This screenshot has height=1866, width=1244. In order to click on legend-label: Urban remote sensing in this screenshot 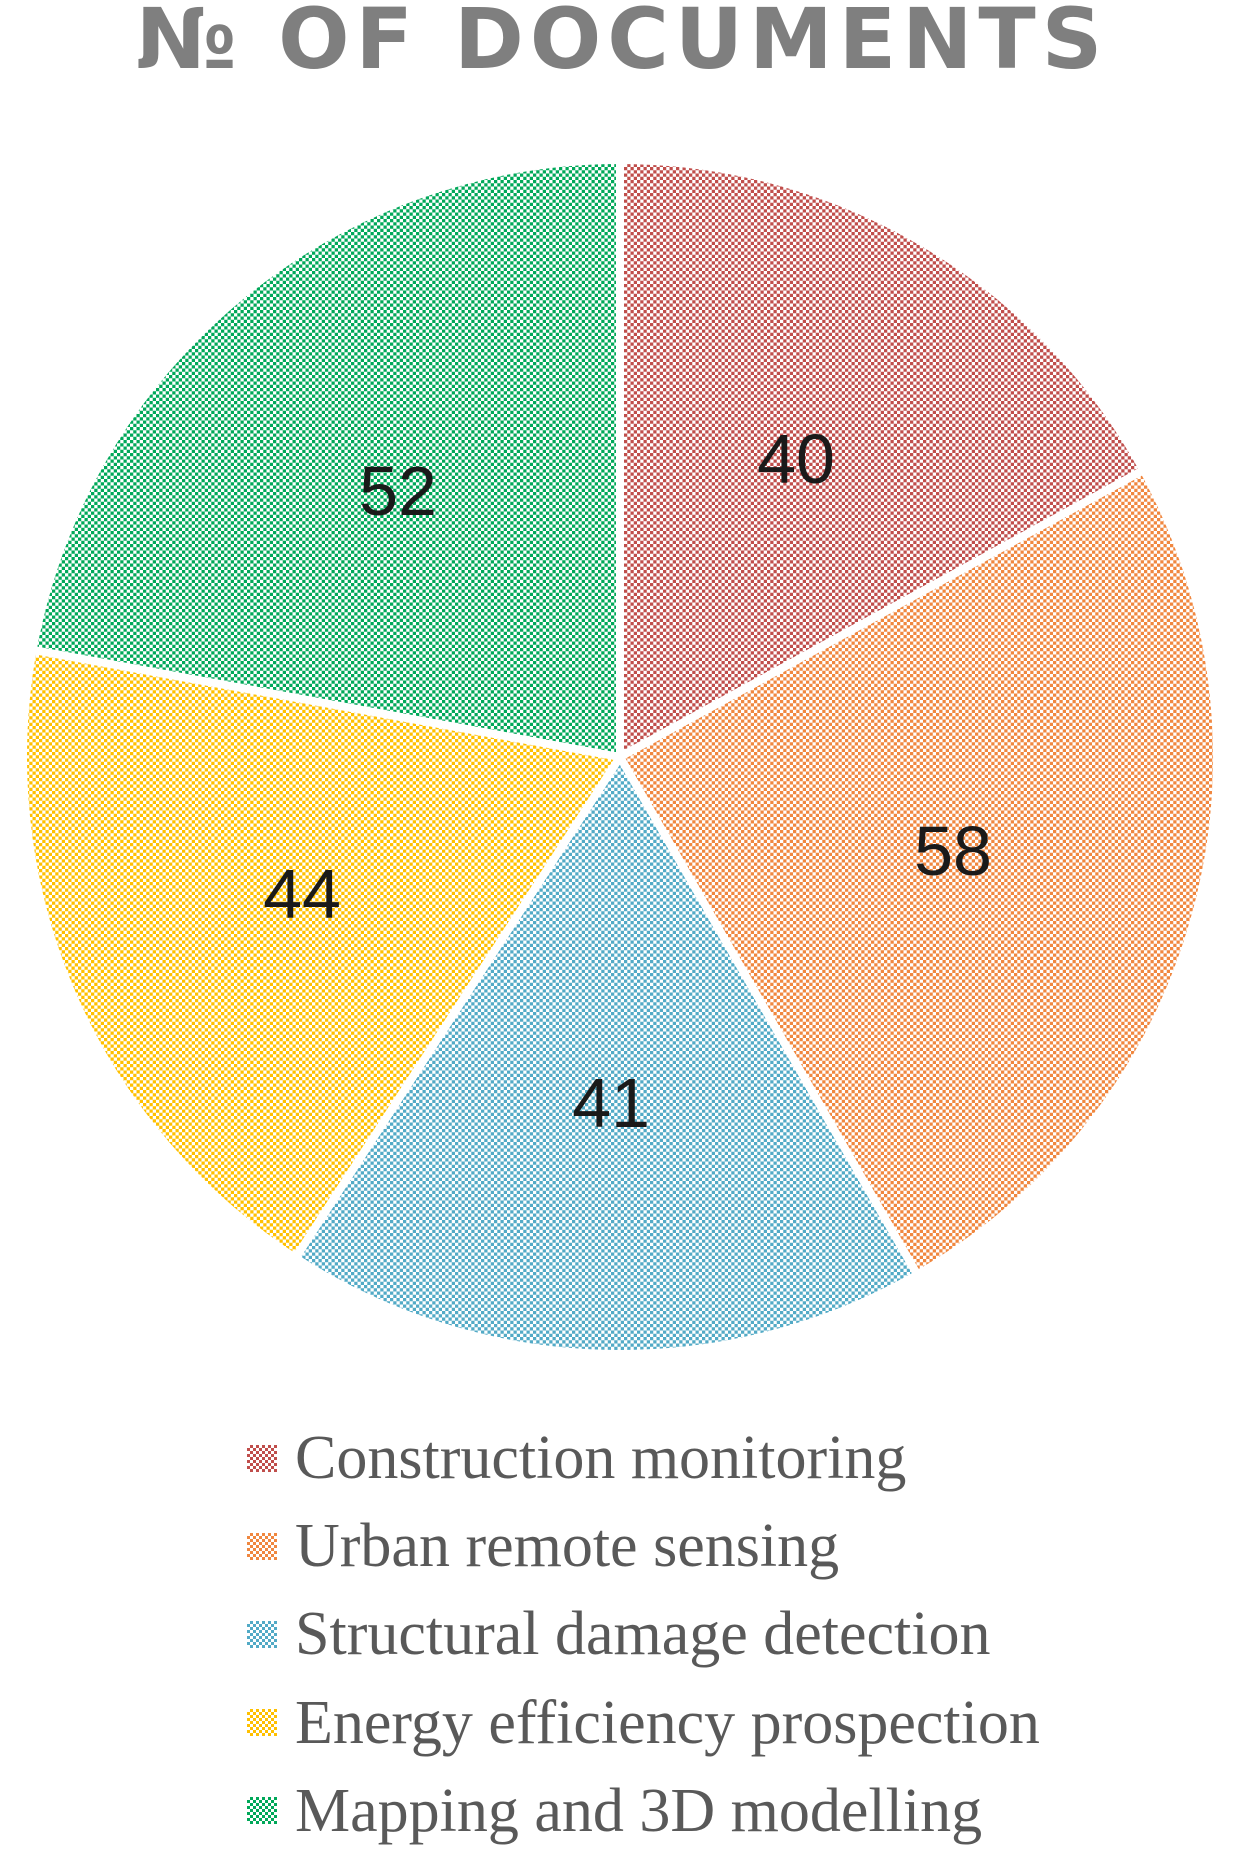, I will do `click(567, 1546)`.